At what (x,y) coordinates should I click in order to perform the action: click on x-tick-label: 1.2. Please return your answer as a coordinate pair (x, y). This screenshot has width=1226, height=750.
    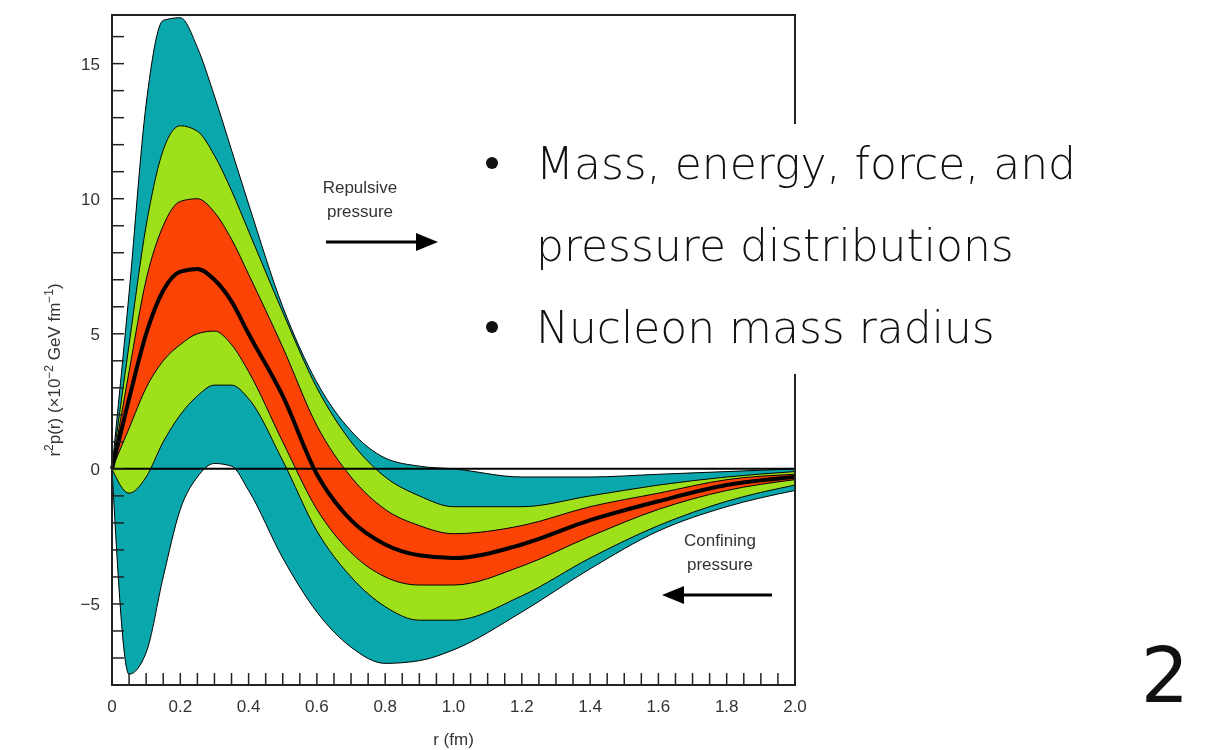
    Looking at the image, I should click on (521, 706).